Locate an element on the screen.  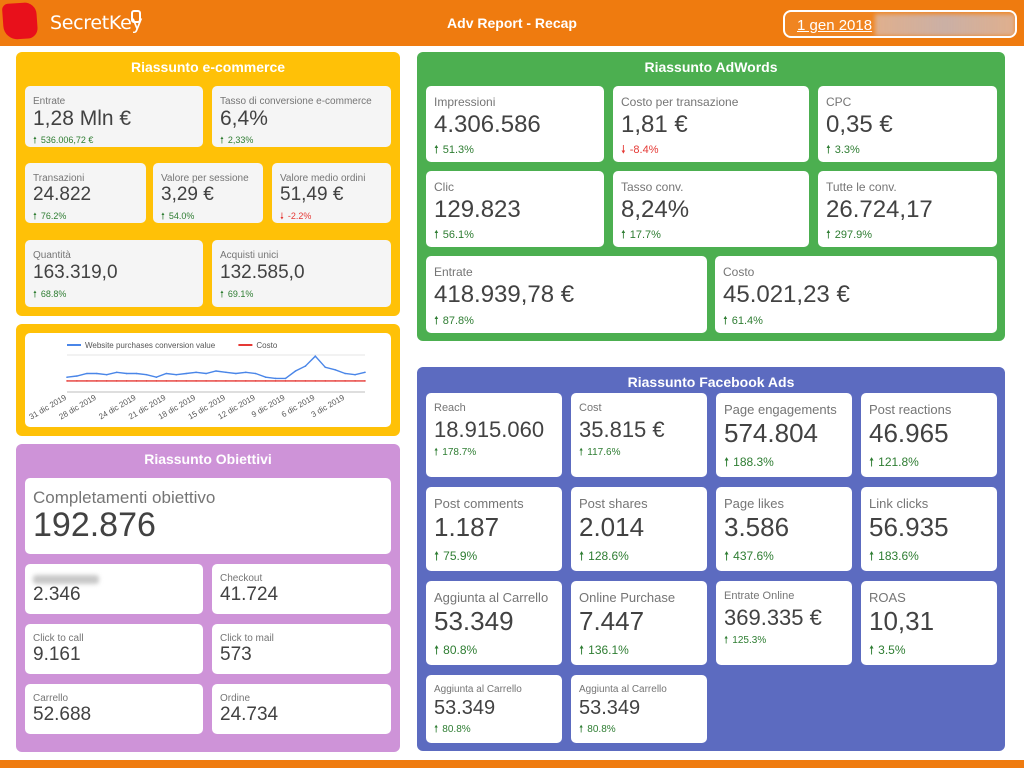
metric-value: 574.804 is located at coordinates (771, 433).